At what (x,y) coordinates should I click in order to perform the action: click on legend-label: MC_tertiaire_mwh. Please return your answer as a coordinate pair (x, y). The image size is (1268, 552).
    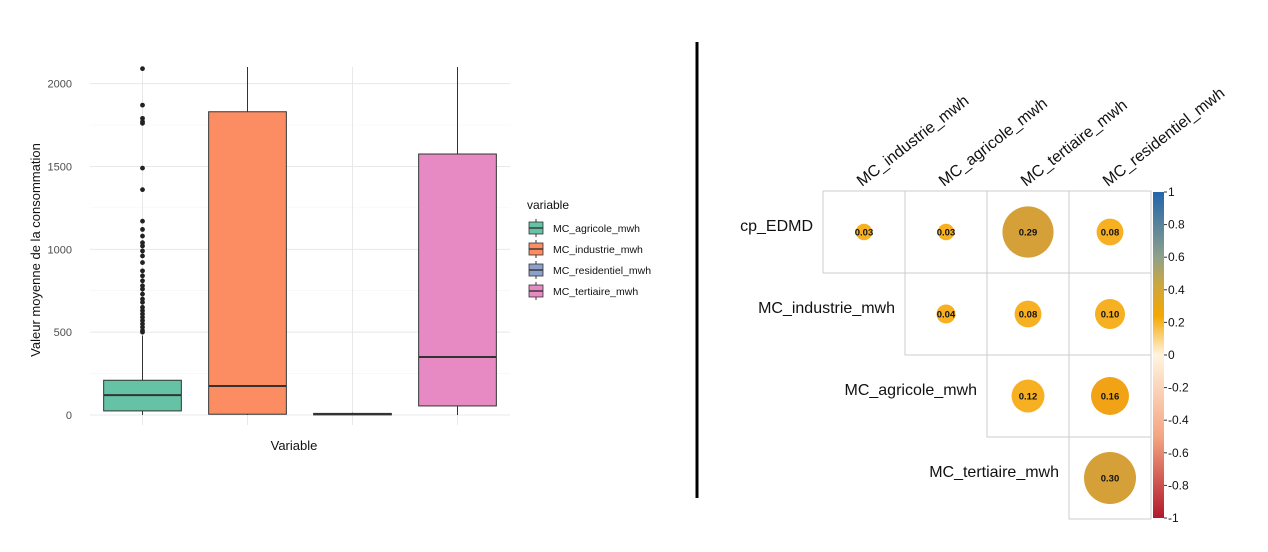
    Looking at the image, I should click on (595, 292).